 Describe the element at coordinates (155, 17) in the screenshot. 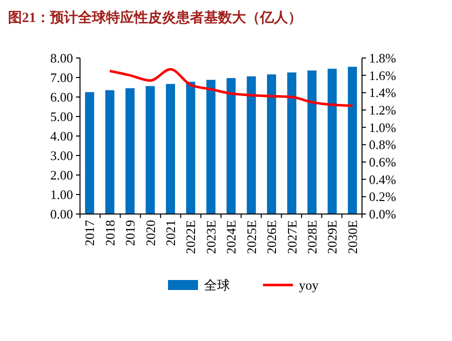

I see `chart-title: 图21：预计全球特应性皮炎患者基数大（亿人）` at that location.